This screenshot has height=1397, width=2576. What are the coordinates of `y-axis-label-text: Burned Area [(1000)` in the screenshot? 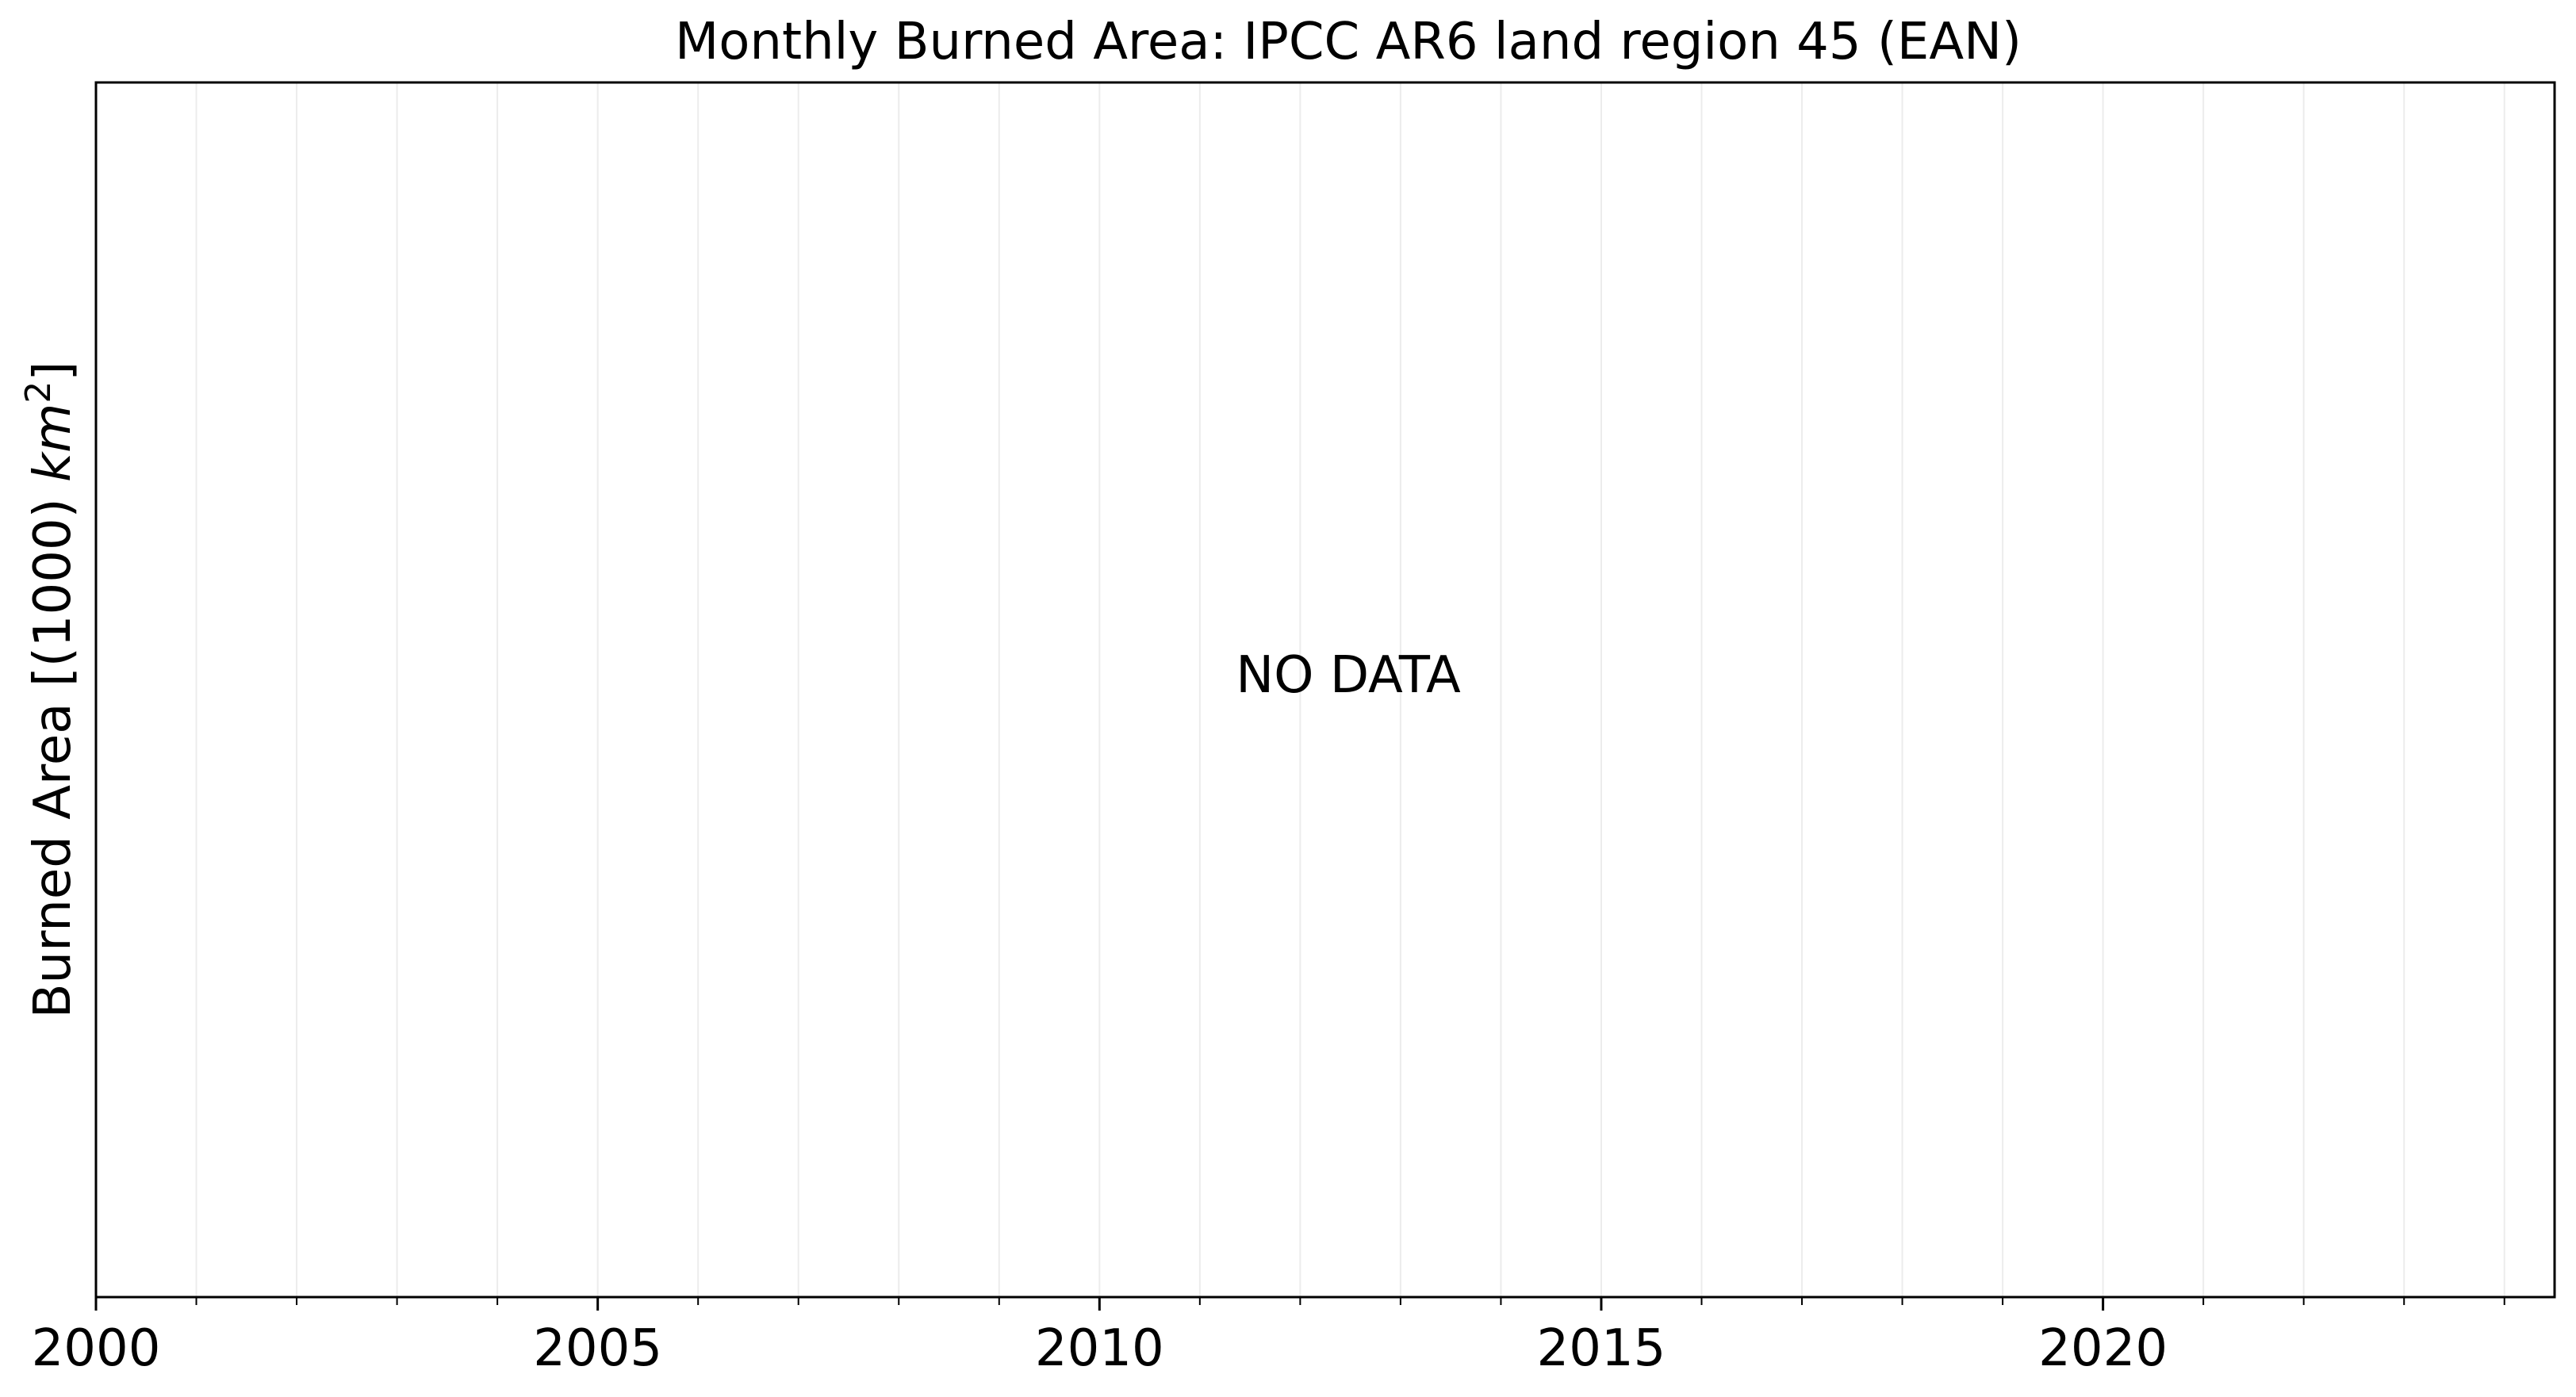 It's located at (53, 750).